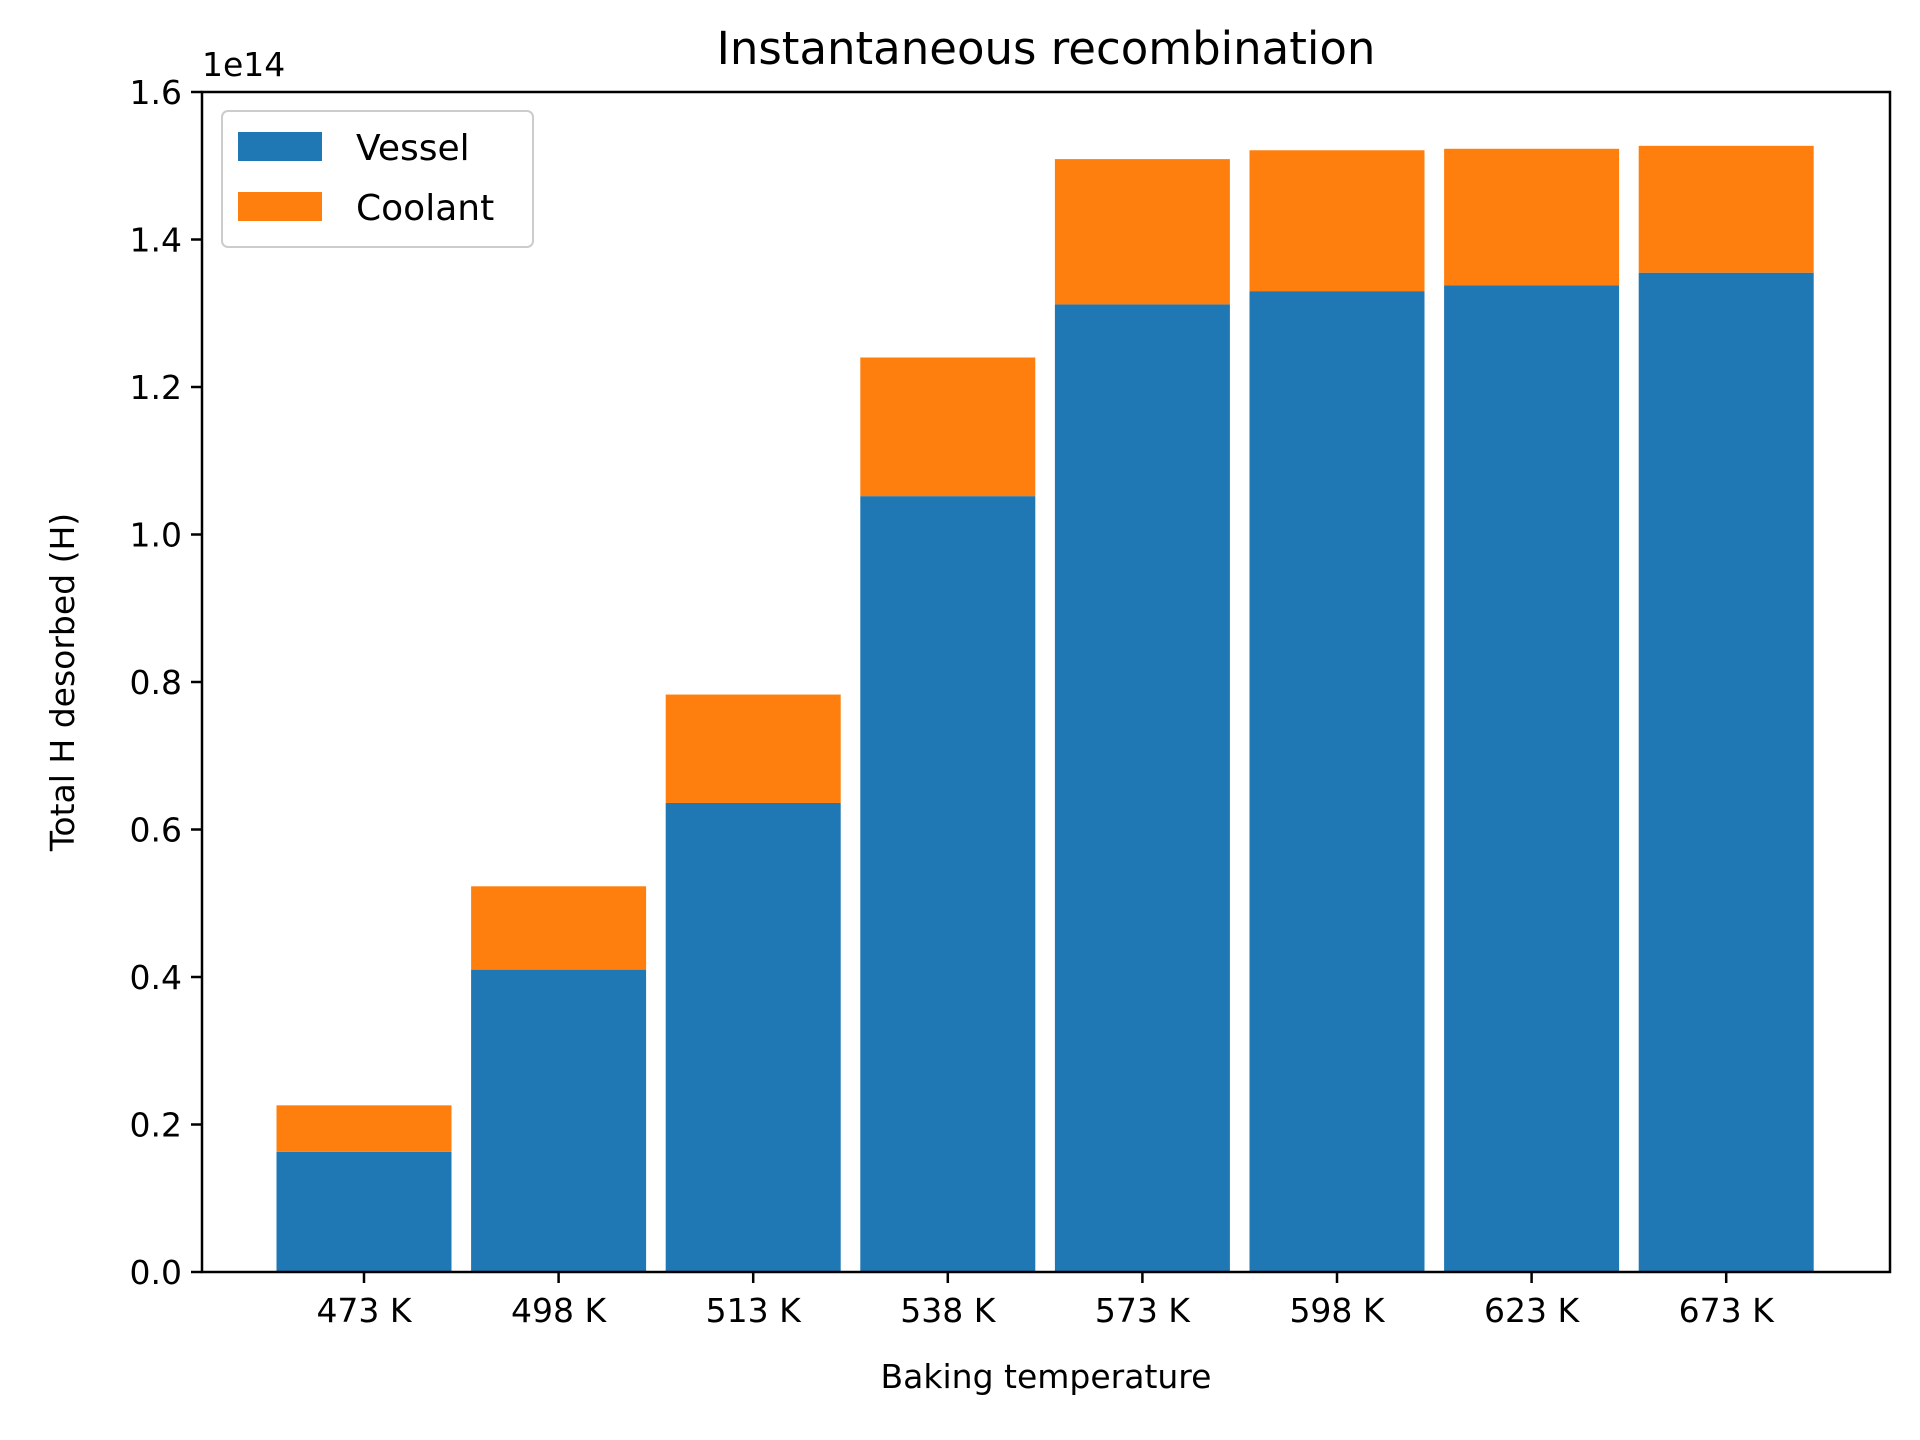  Describe the element at coordinates (280, 206) in the screenshot. I see `legend-swatch-coolant` at that location.